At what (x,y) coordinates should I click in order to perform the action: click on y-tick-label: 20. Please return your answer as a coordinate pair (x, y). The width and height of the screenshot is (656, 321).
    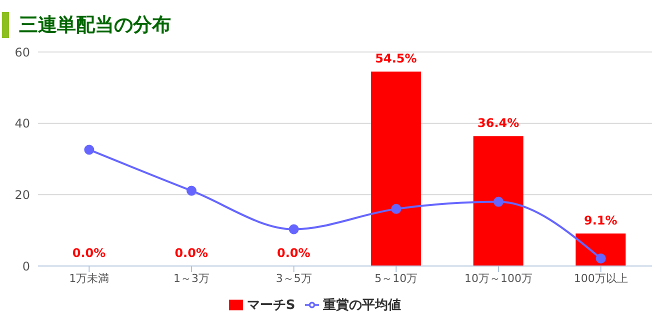
    Looking at the image, I should click on (22, 195).